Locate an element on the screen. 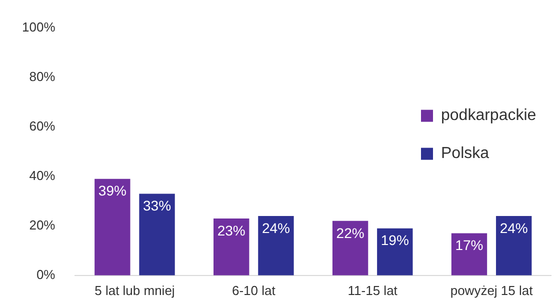 The width and height of the screenshot is (555, 307). legend-label: Polska is located at coordinates (465, 153).